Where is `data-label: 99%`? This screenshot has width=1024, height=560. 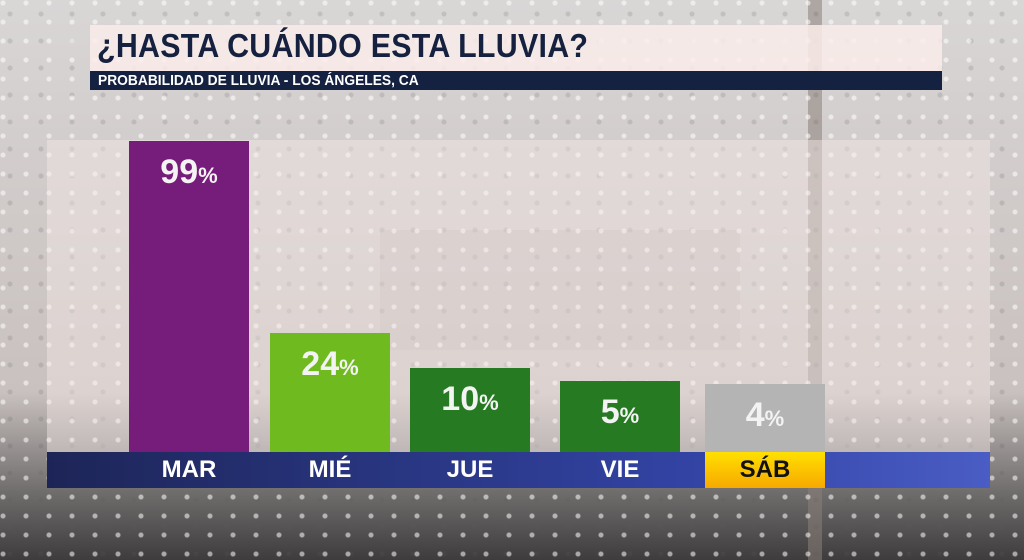 data-label: 99% is located at coordinates (189, 171).